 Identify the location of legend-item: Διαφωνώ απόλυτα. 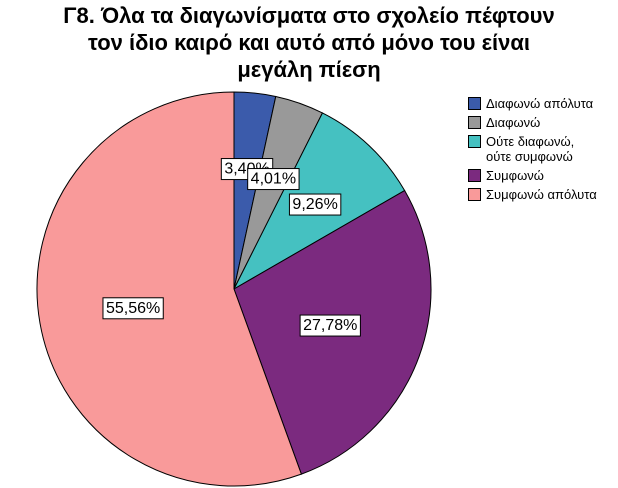
(542, 103).